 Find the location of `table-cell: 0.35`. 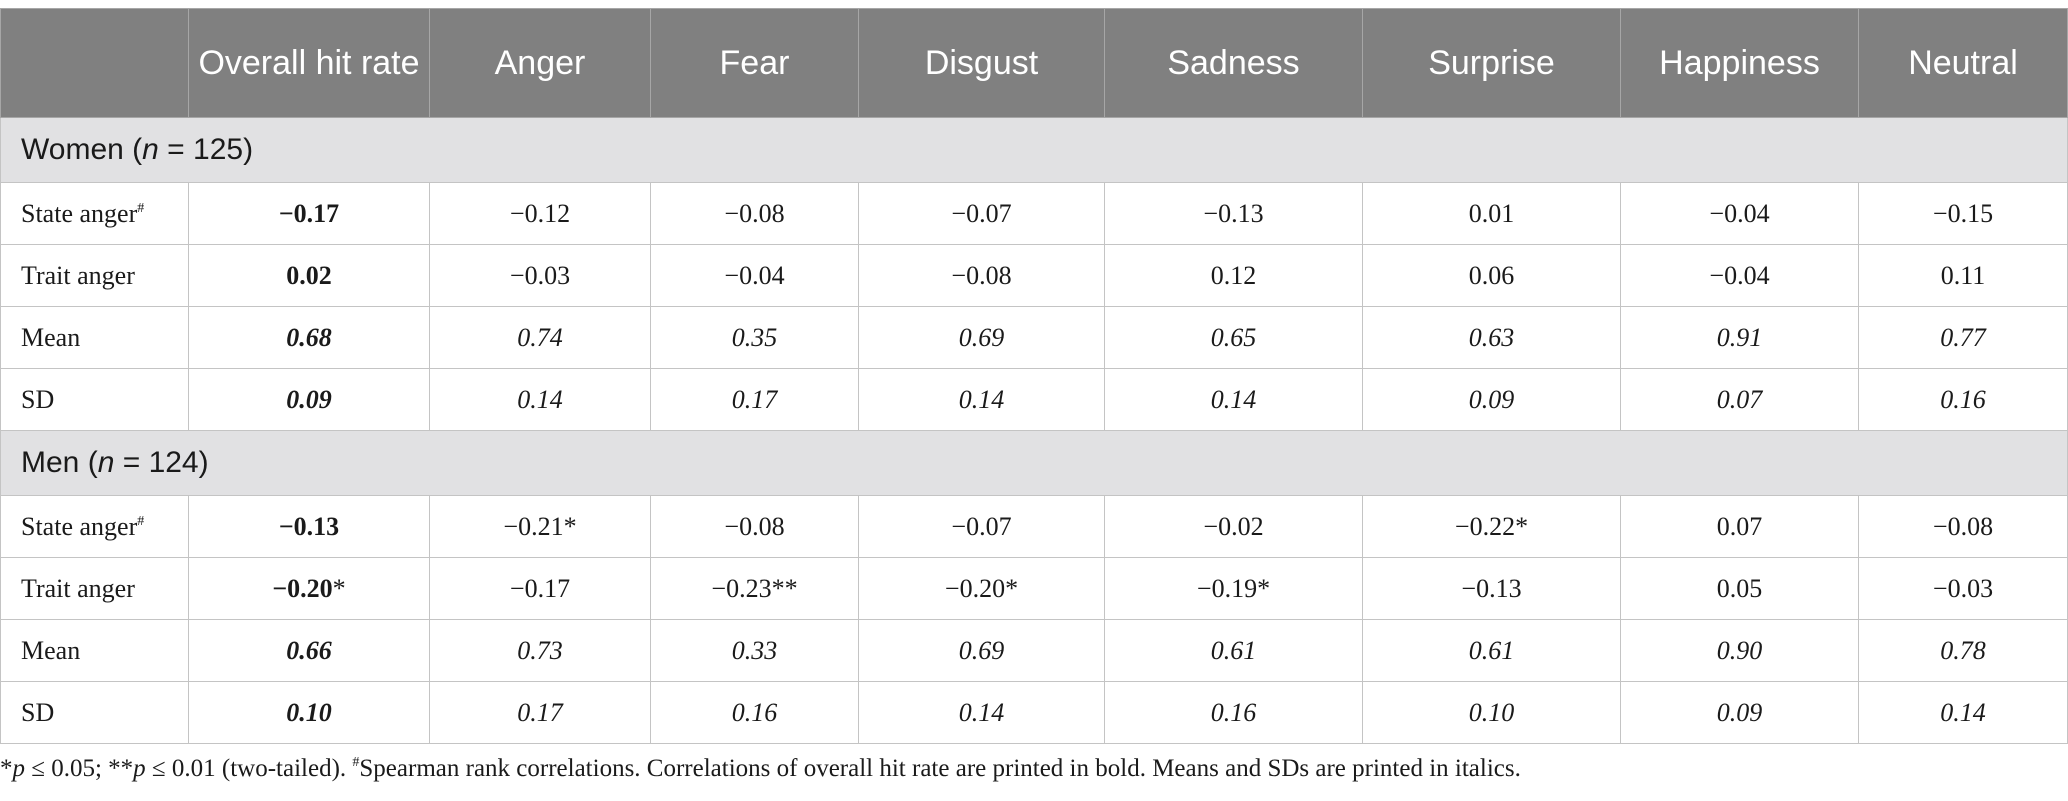

table-cell: 0.35 is located at coordinates (754, 337).